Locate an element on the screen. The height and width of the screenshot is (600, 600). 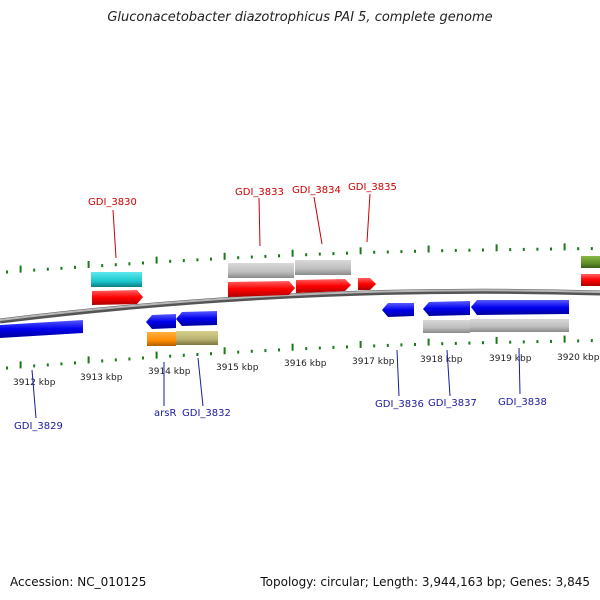
feature-orange-arsR is located at coordinates (161, 339).